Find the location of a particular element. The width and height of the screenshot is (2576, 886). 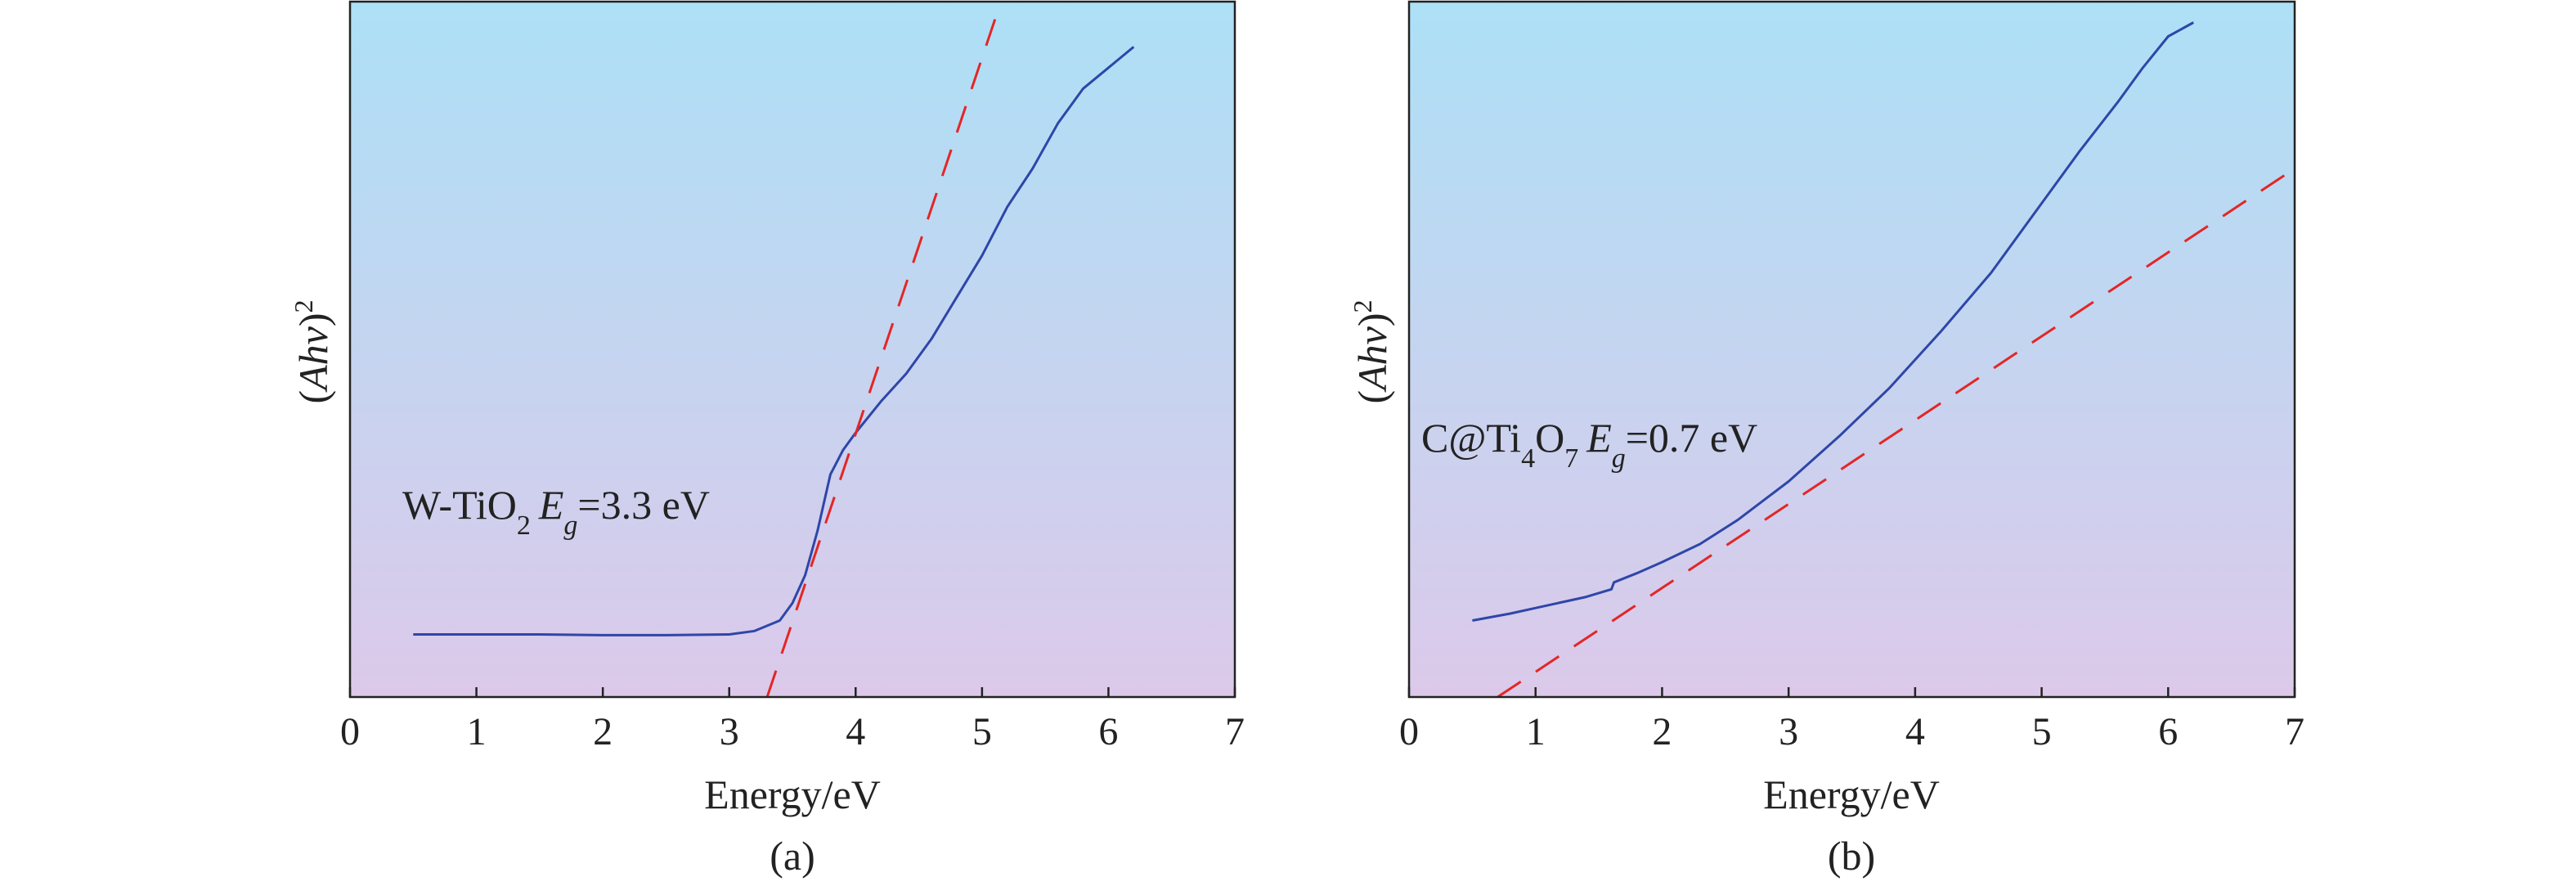

x-tick-label-b-0: 0 is located at coordinates (1409, 731).